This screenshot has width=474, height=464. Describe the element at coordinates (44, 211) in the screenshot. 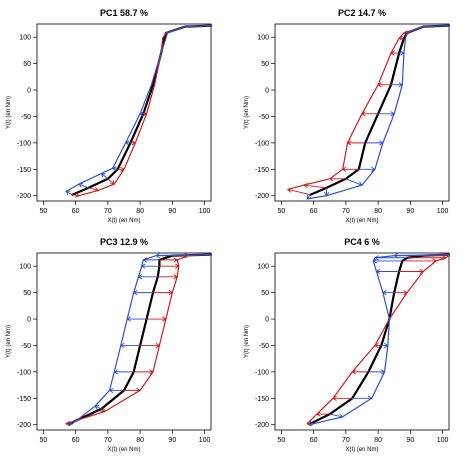

I see `x-tick-label: 50` at that location.